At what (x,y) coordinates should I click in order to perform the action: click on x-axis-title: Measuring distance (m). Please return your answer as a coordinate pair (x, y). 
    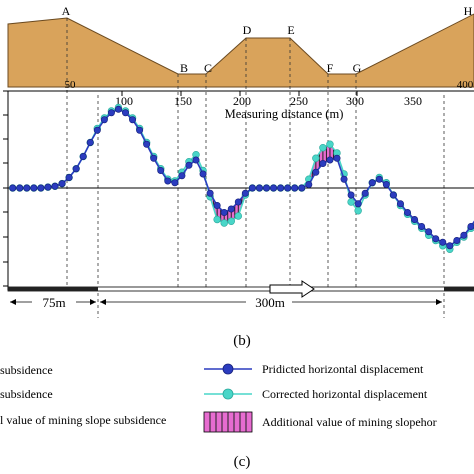
    Looking at the image, I should click on (284, 114).